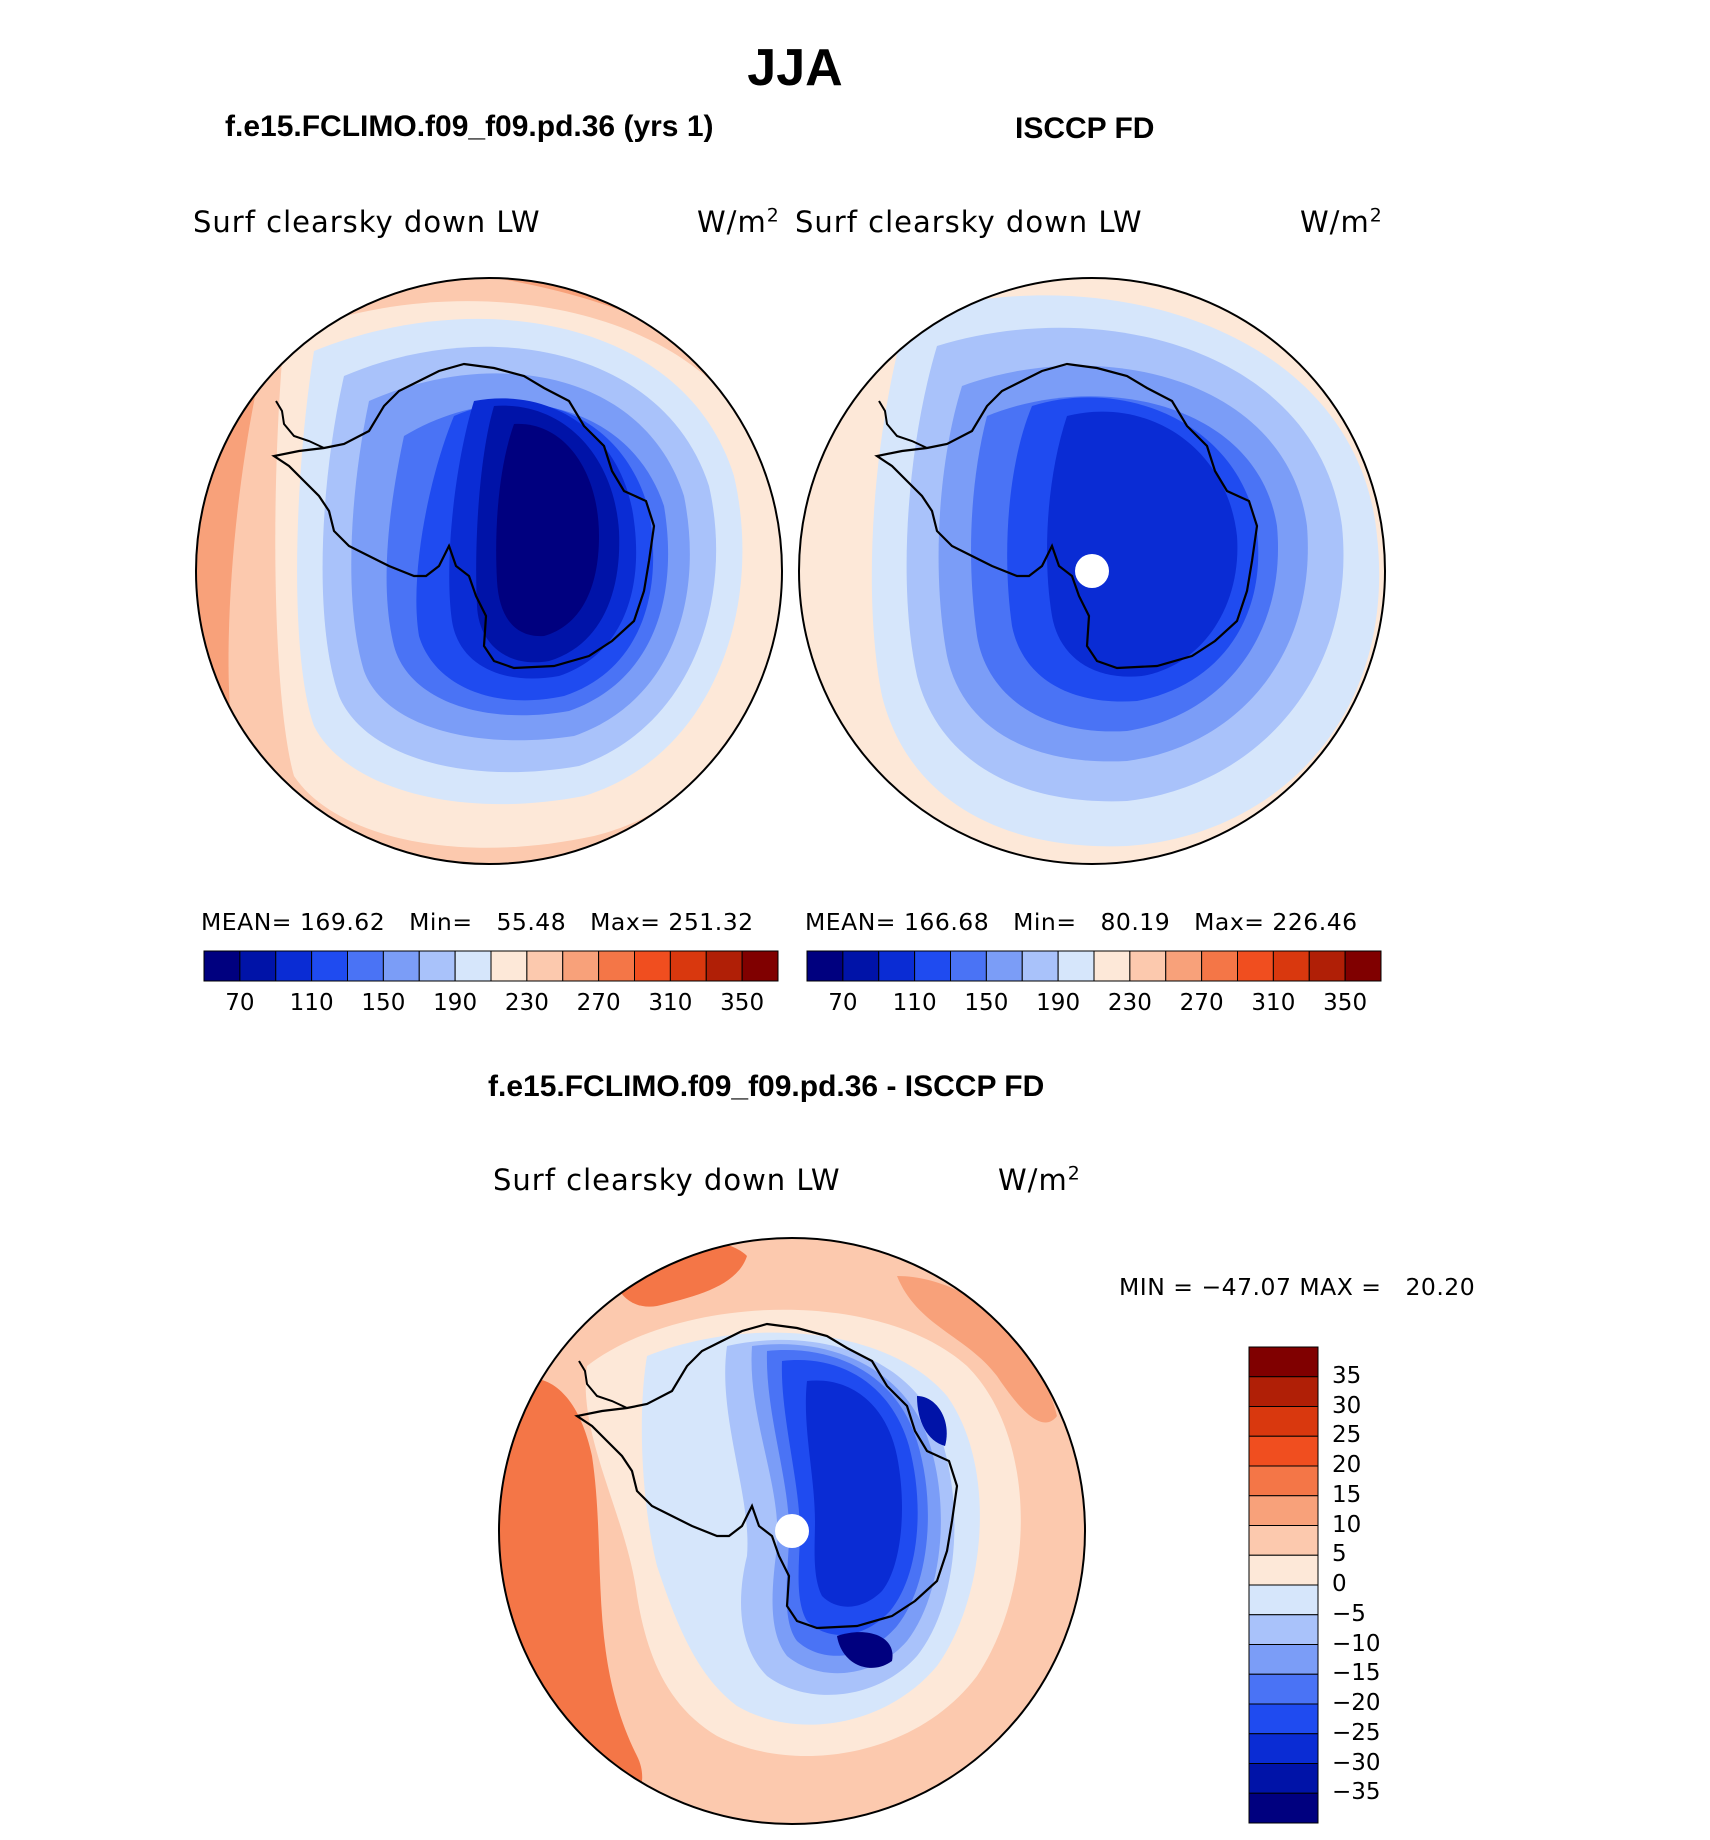 This screenshot has width=1710, height=1840. What do you see at coordinates (477, 922) in the screenshot?
I see `model-stats-line: MEAN= 169.62 Min= 55.48 Max= 251.32` at bounding box center [477, 922].